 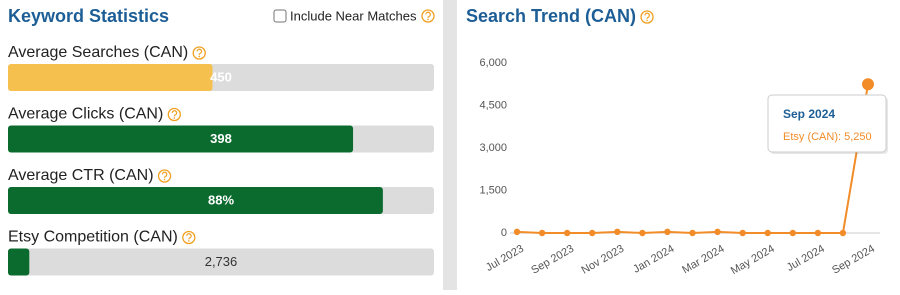 I want to click on stat-label: Average Clicks (CAN), so click(x=85, y=114).